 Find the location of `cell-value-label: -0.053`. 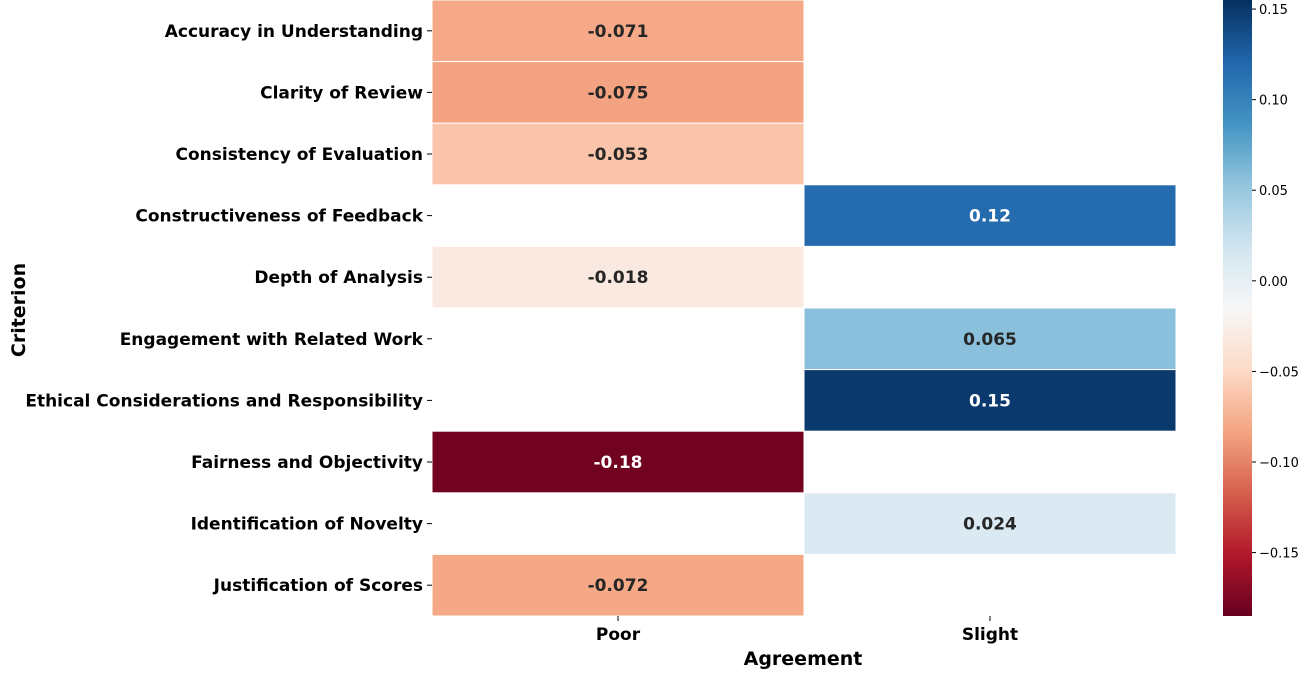

cell-value-label: -0.053 is located at coordinates (618, 155).